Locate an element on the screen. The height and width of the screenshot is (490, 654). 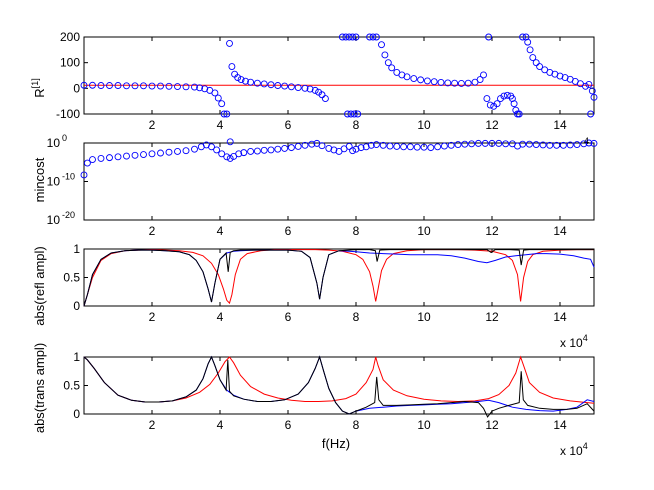
series-line is located at coordinates (338, 278).